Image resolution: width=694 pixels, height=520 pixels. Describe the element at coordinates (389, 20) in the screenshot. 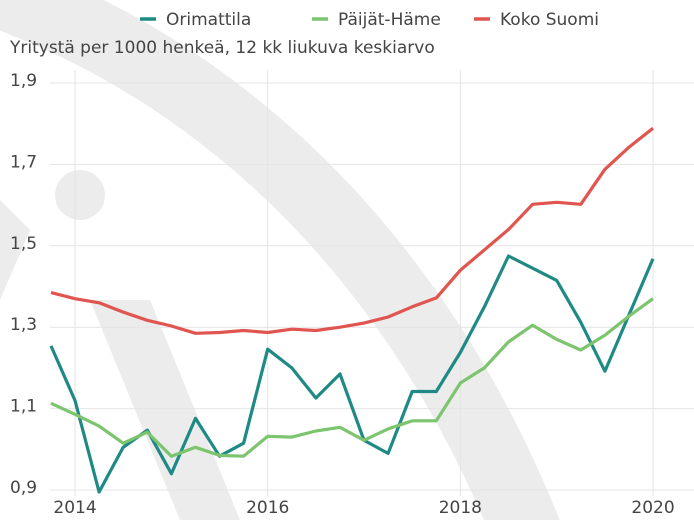

I see `legend-label: Päijät-Häme` at that location.